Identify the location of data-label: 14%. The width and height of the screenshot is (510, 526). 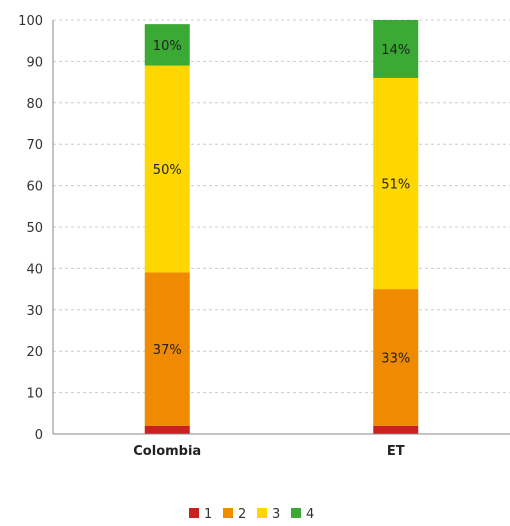
(395, 50).